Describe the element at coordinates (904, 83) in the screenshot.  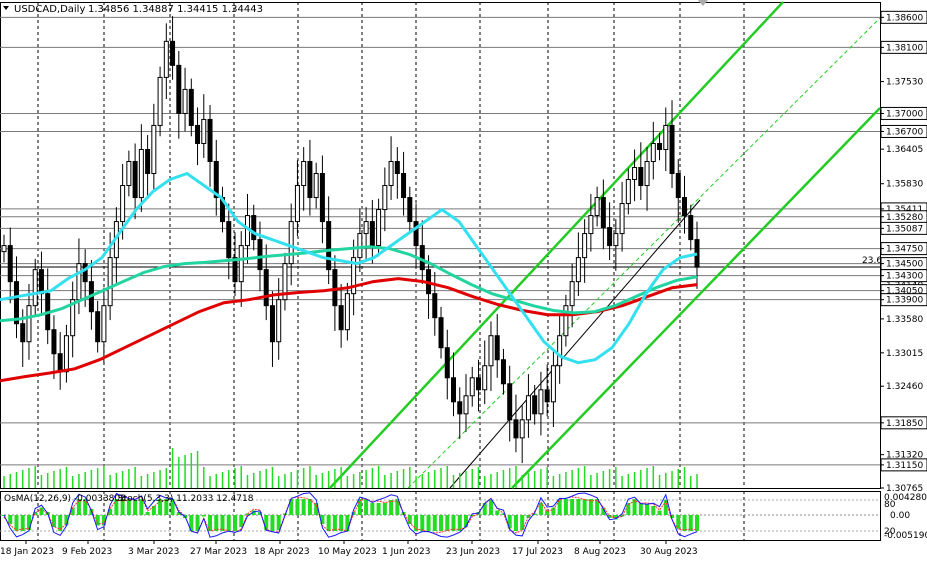
I see `price-axis-label: 1.37530` at that location.